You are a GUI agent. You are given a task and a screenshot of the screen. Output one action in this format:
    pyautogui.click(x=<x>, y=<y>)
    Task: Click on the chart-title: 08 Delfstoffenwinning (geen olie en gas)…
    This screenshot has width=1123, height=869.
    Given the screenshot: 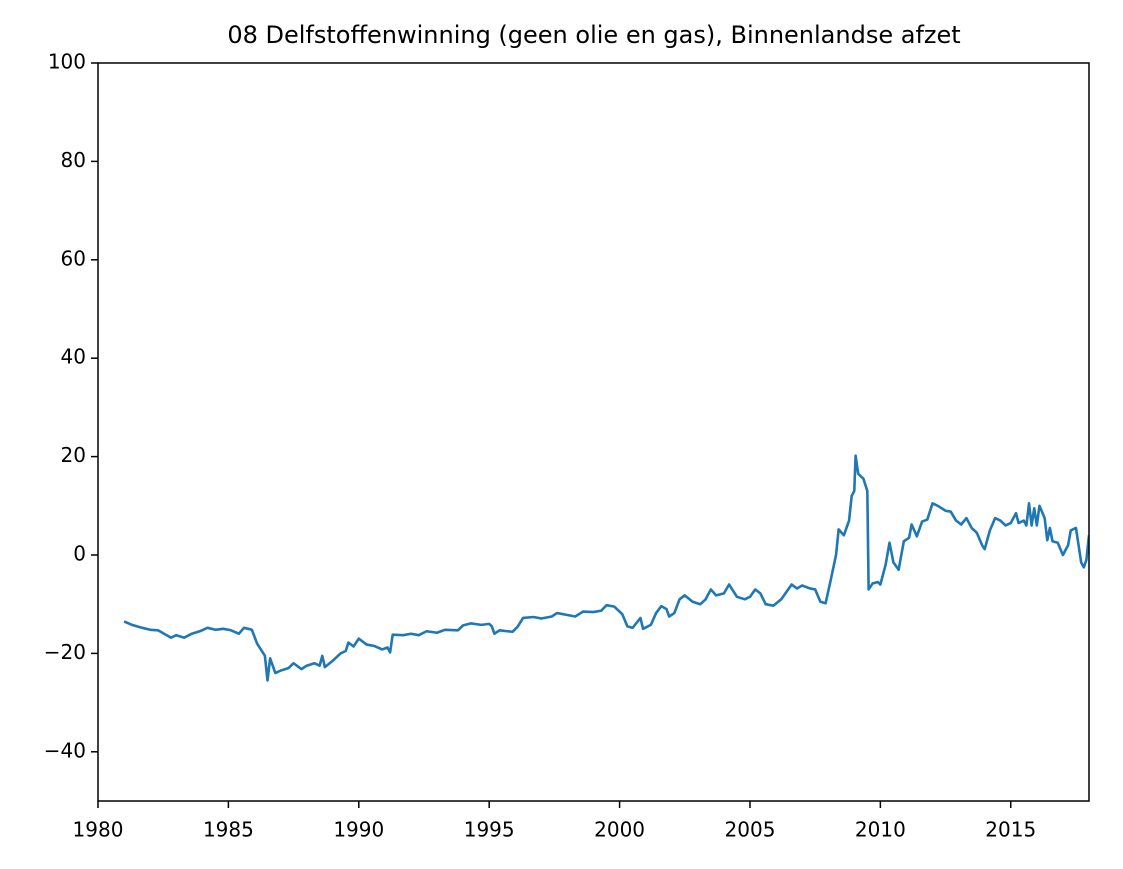 What is the action you would take?
    pyautogui.click(x=593, y=35)
    